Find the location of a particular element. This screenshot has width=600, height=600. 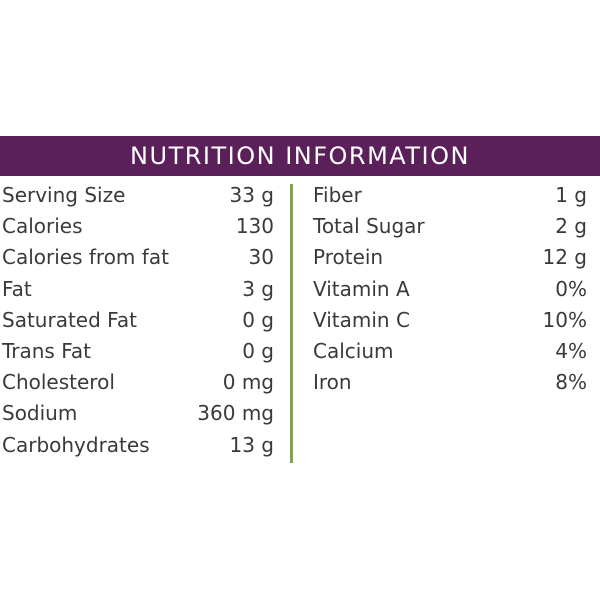

nutrient-value: 10% is located at coordinates (564, 319).